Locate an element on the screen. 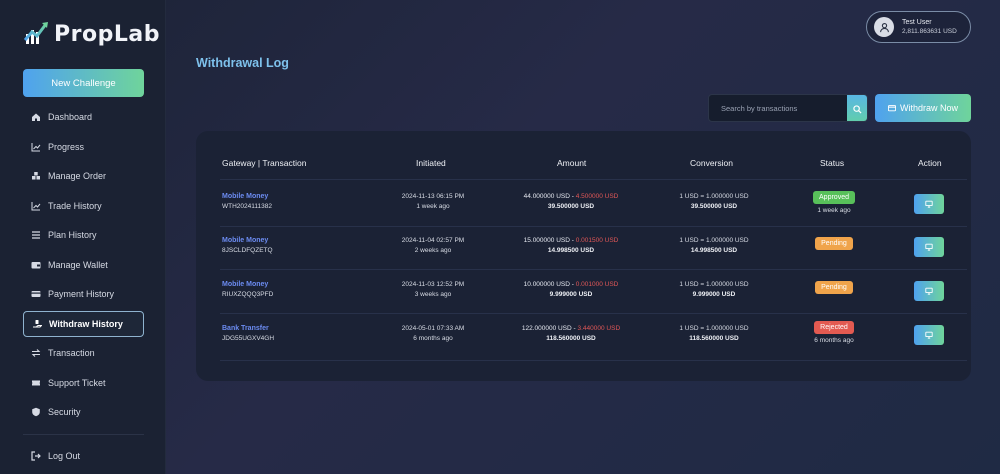  amount-value: 44.000000 USD is located at coordinates (546, 196).